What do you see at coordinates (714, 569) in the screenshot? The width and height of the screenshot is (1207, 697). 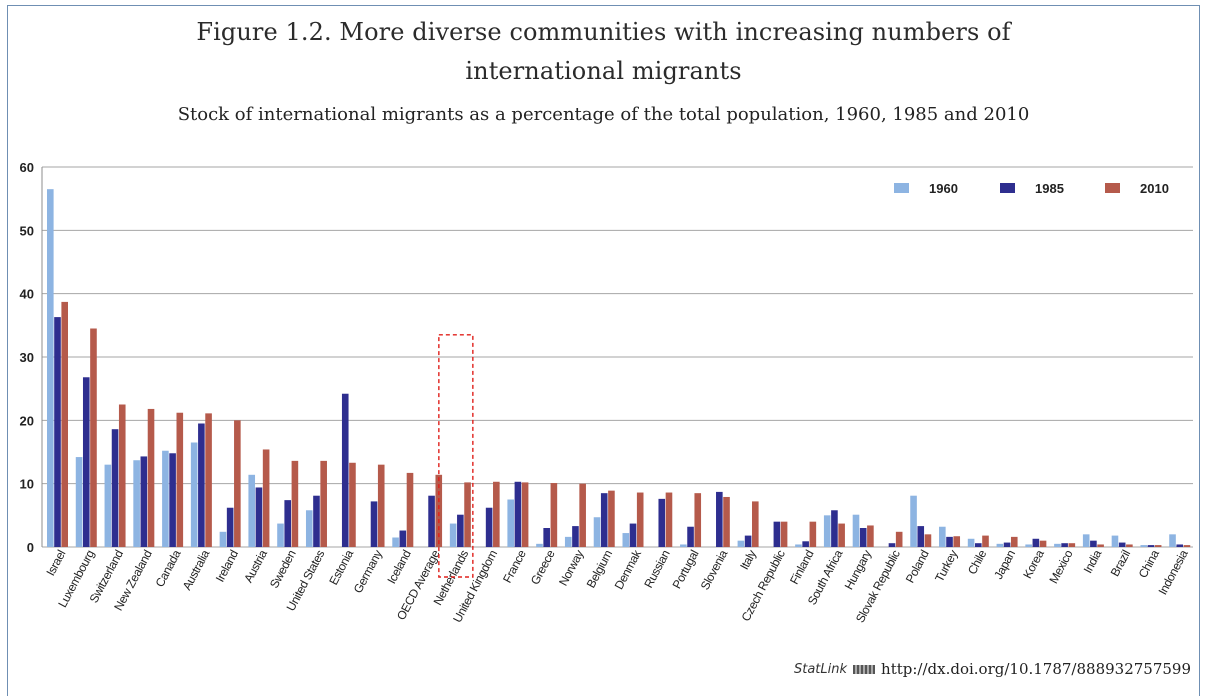 I see `category-label: Slovenia` at bounding box center [714, 569].